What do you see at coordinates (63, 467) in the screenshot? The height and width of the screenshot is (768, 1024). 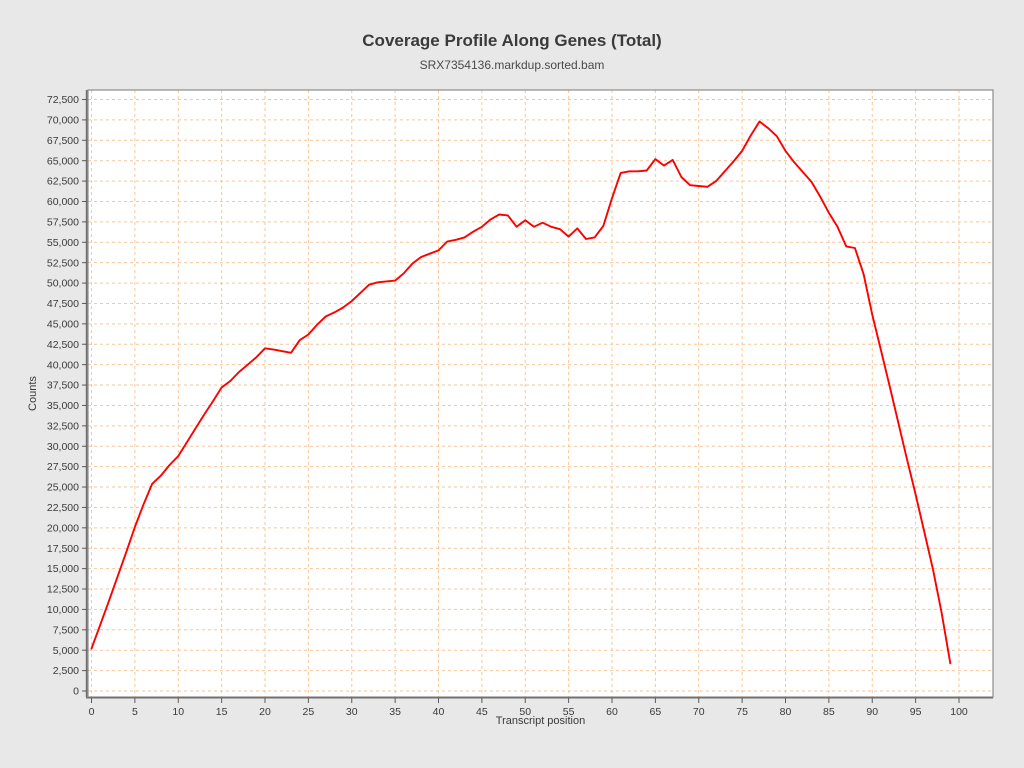 I see `y-tick-label: 27,500` at bounding box center [63, 467].